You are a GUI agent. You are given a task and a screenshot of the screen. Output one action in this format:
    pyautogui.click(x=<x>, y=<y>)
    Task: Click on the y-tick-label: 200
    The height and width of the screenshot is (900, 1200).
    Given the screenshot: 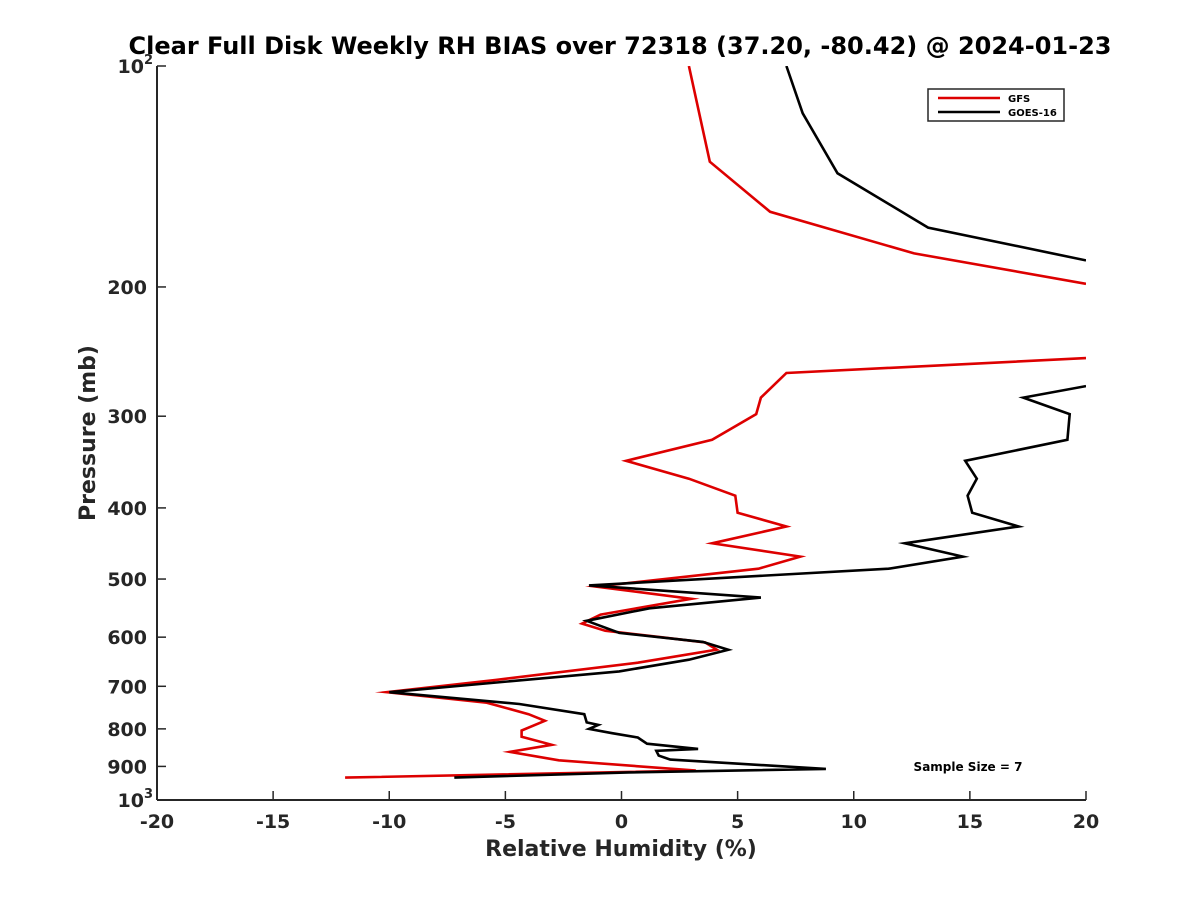 What is the action you would take?
    pyautogui.click(x=127, y=288)
    